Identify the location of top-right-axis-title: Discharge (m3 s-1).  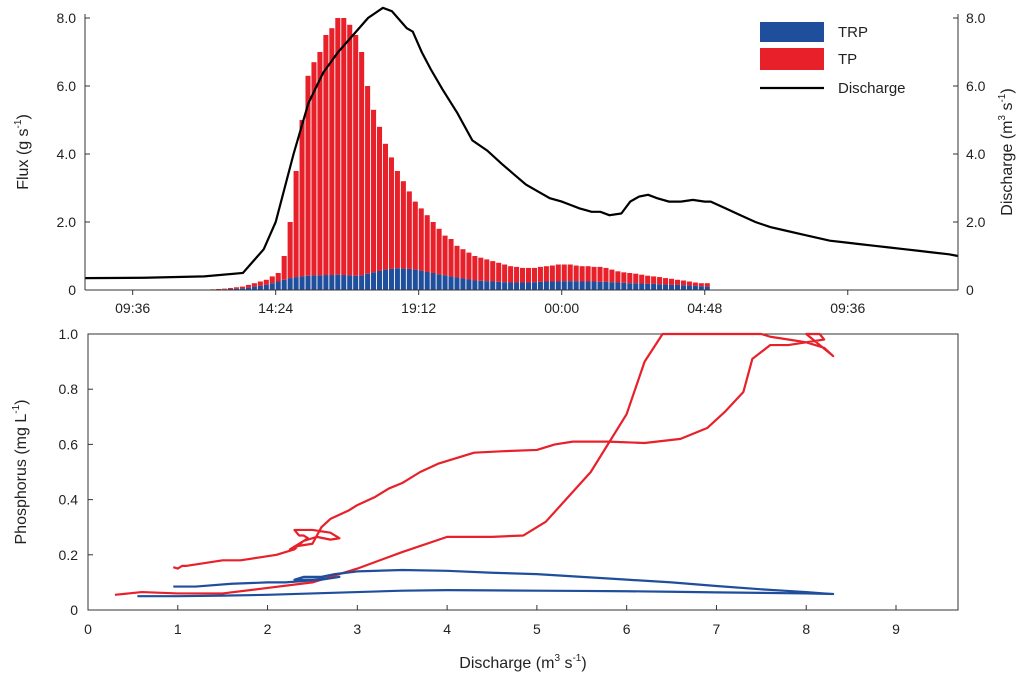
(1006, 151).